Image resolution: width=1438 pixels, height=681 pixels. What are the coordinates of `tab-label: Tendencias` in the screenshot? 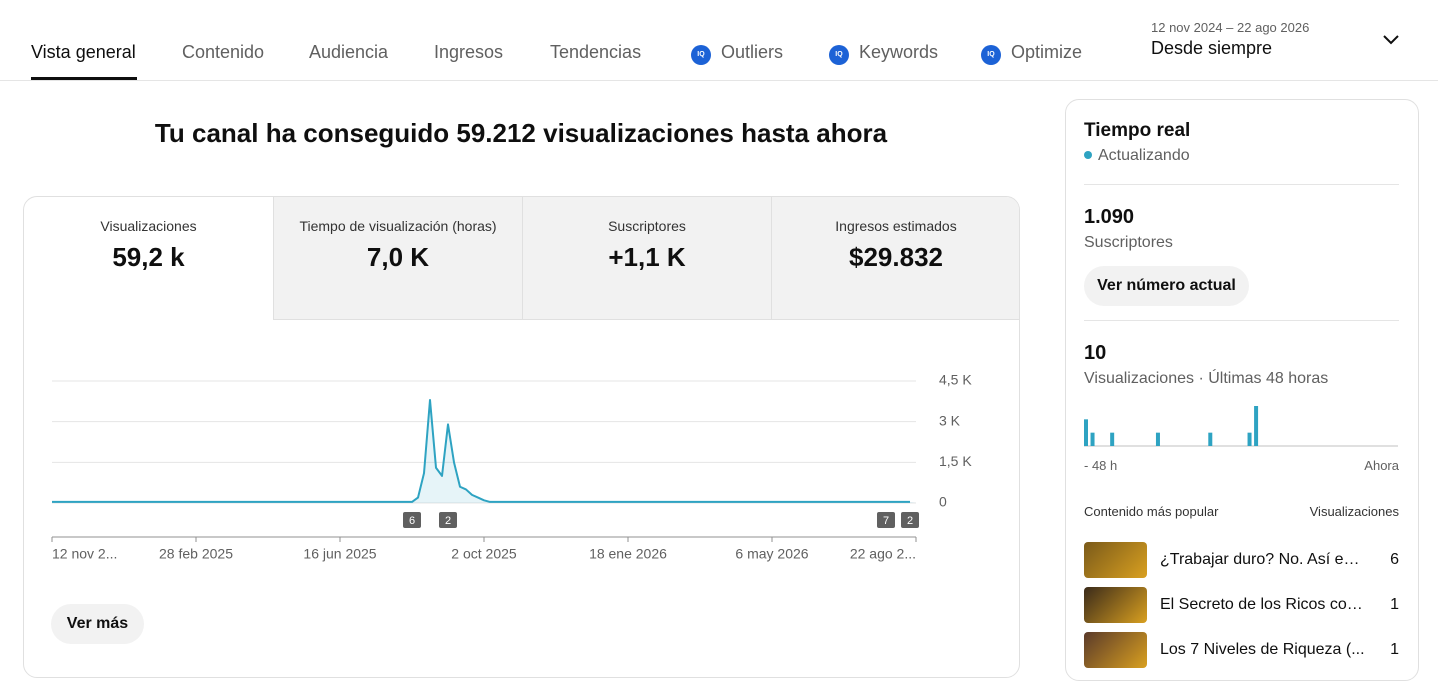 It's located at (596, 52).